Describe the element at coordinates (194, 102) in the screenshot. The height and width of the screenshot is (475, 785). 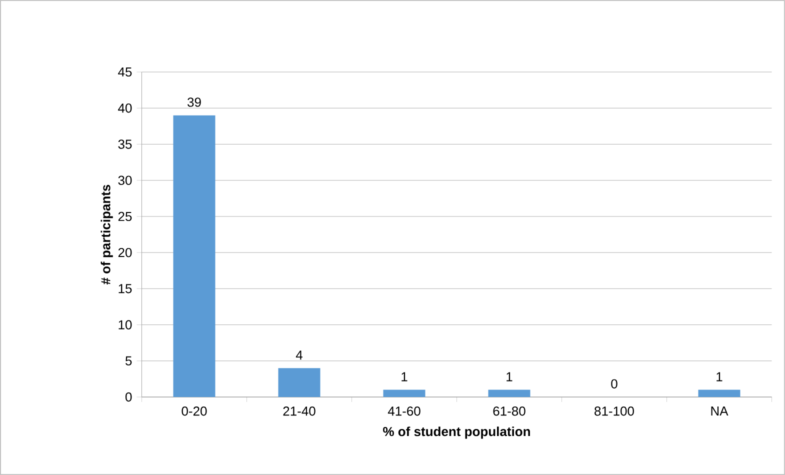
I see `data-label: 39` at that location.